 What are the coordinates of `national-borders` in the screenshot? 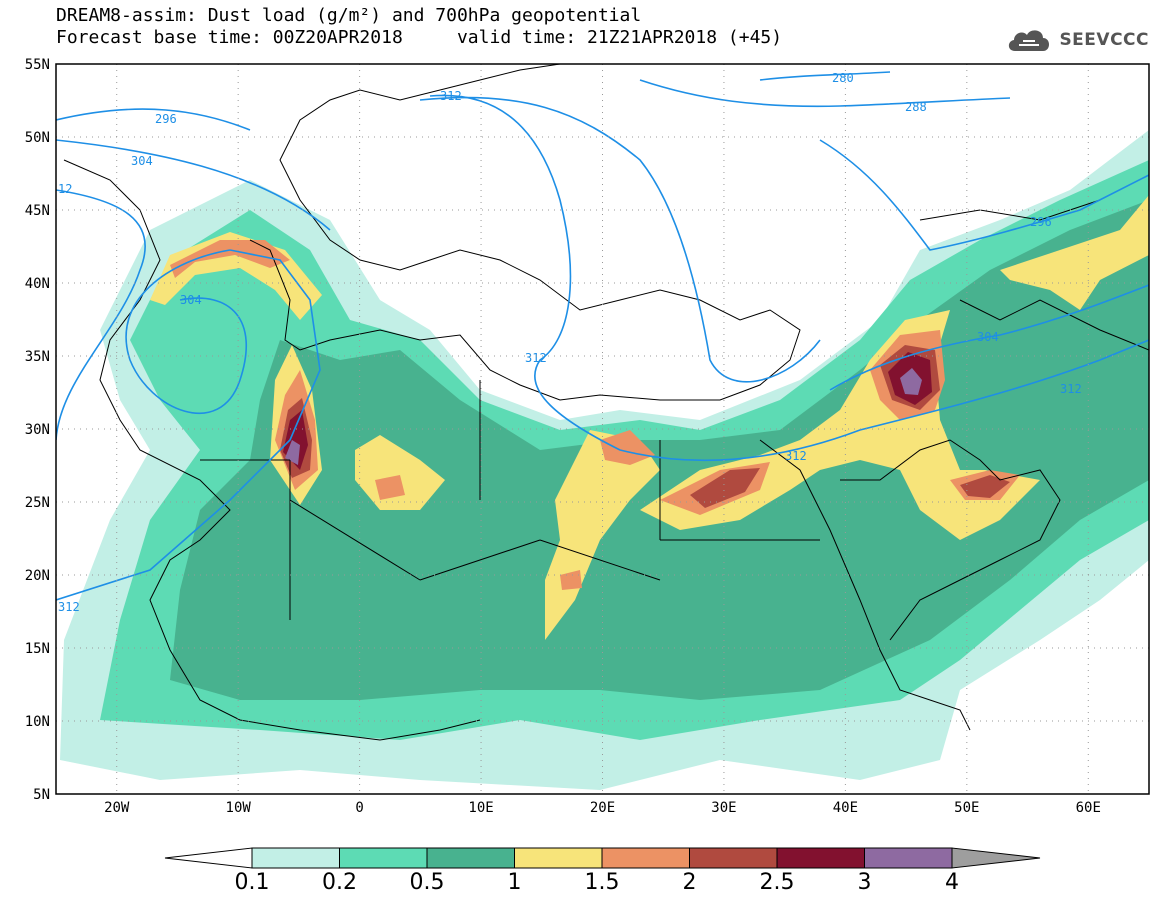 It's located at (510, 500).